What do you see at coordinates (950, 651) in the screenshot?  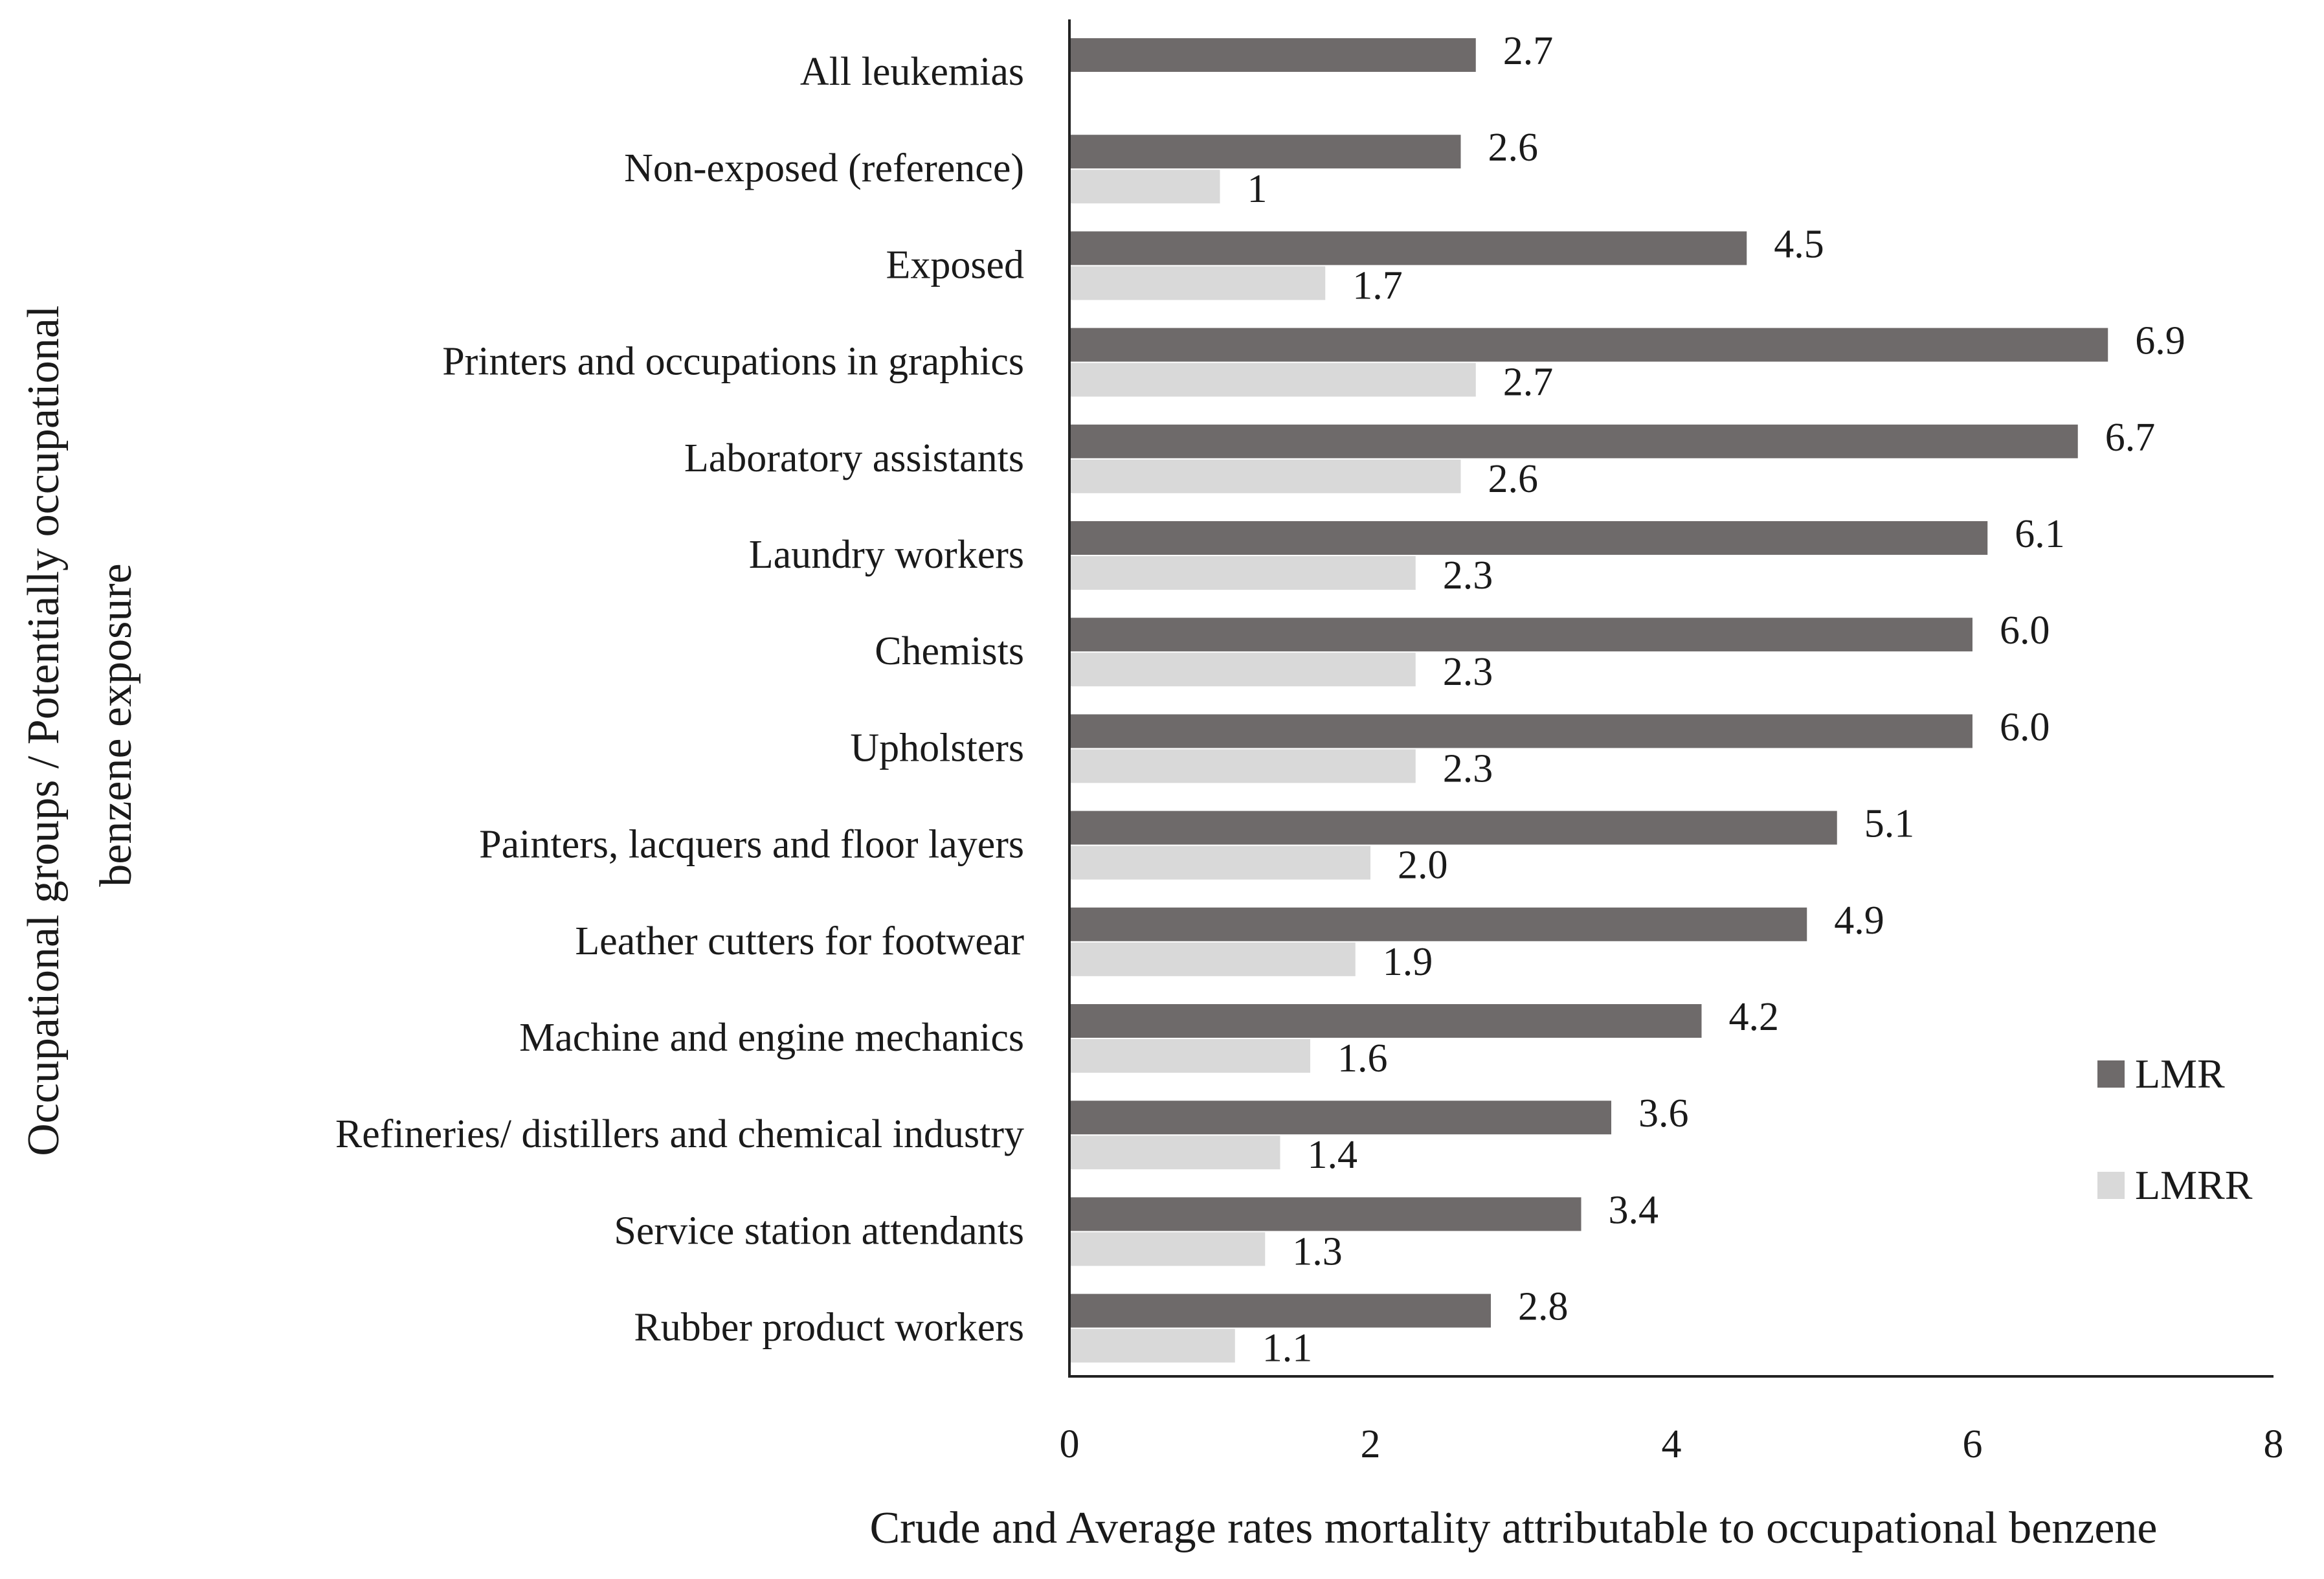 I see `category-label: Chemists` at bounding box center [950, 651].